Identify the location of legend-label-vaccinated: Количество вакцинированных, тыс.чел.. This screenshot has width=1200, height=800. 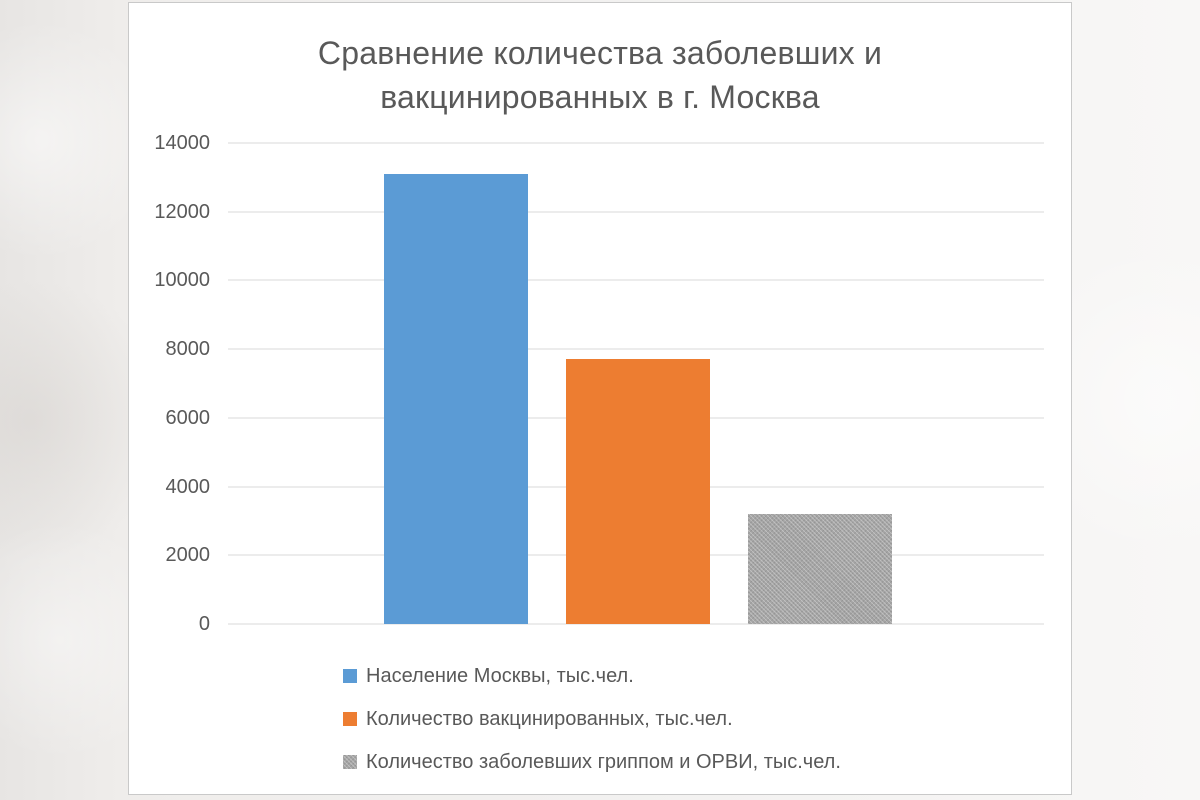
(549, 718).